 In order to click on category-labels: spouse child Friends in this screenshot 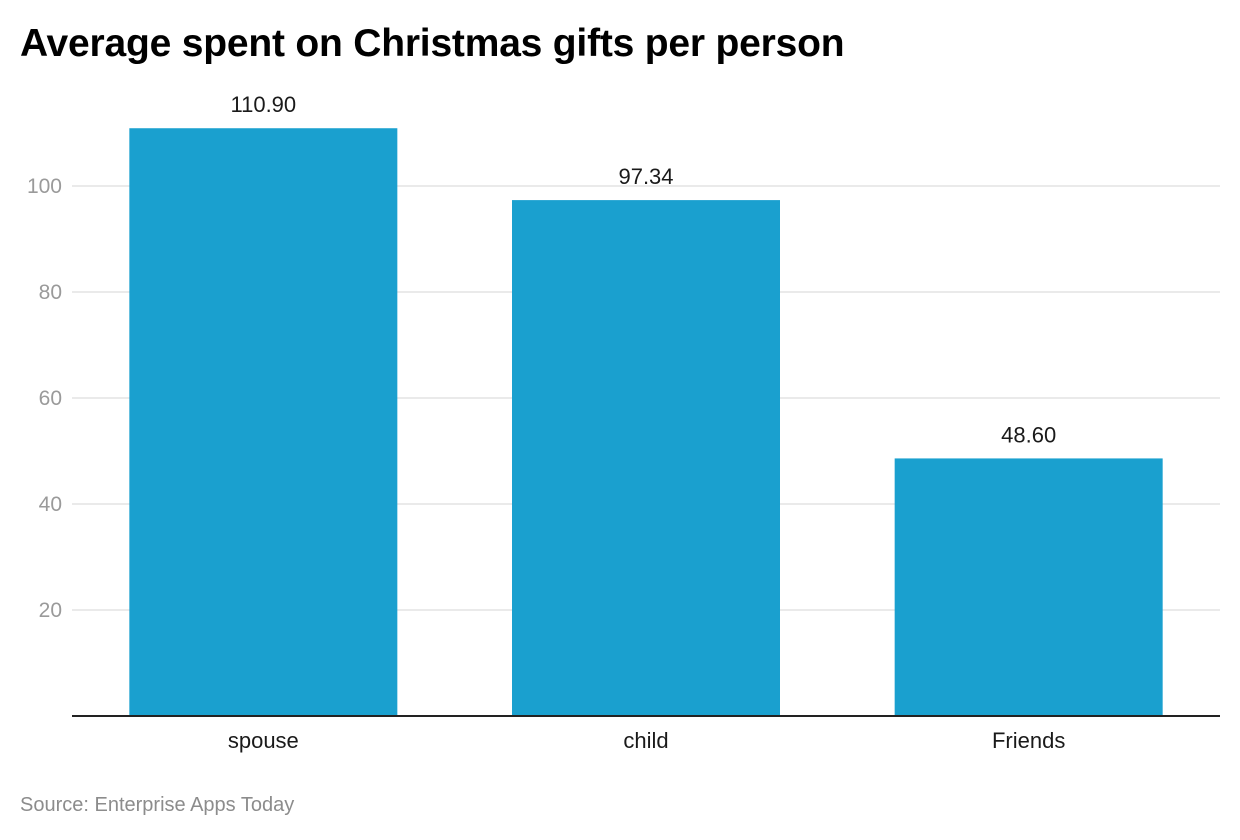, I will do `click(646, 740)`.